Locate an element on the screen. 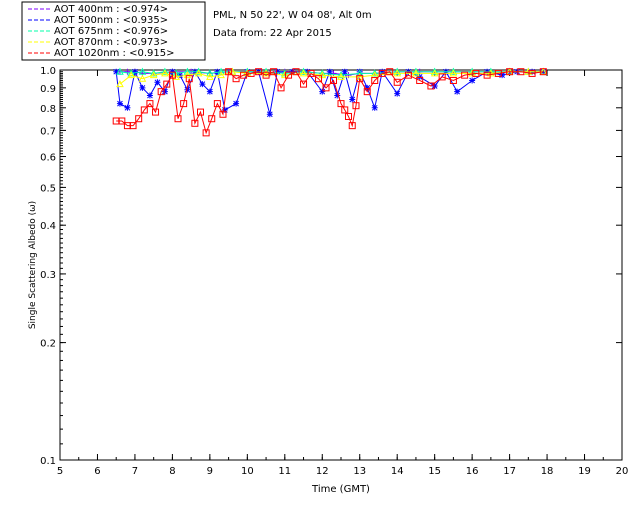 The width and height of the screenshot is (640, 512). y-tick-label: 0.4 is located at coordinates (48, 226).